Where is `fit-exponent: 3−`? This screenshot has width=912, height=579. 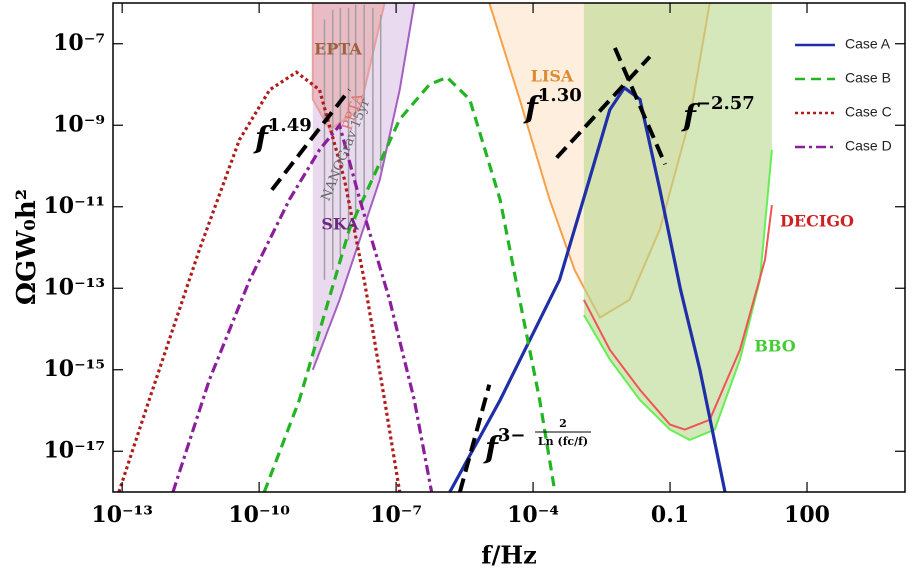
fit-exponent: 3− is located at coordinates (512, 435).